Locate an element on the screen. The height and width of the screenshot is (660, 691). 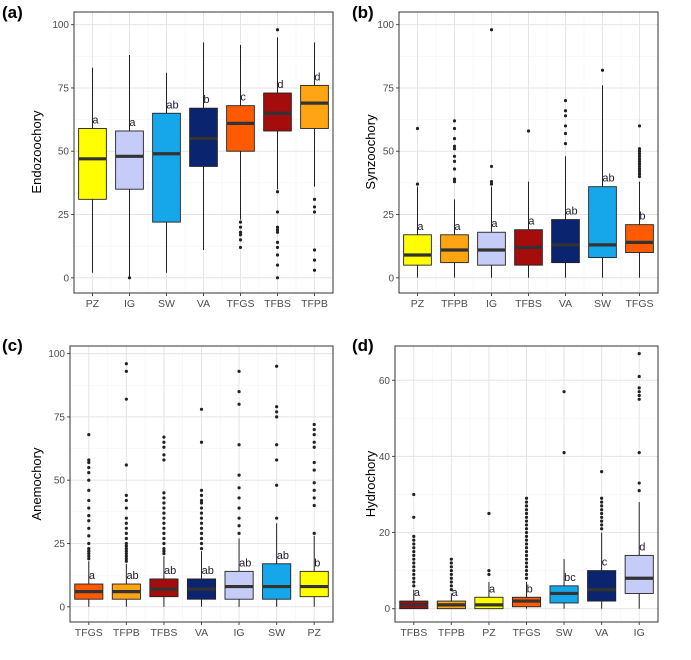
x-tick-label: TFPB is located at coordinates (451, 633).